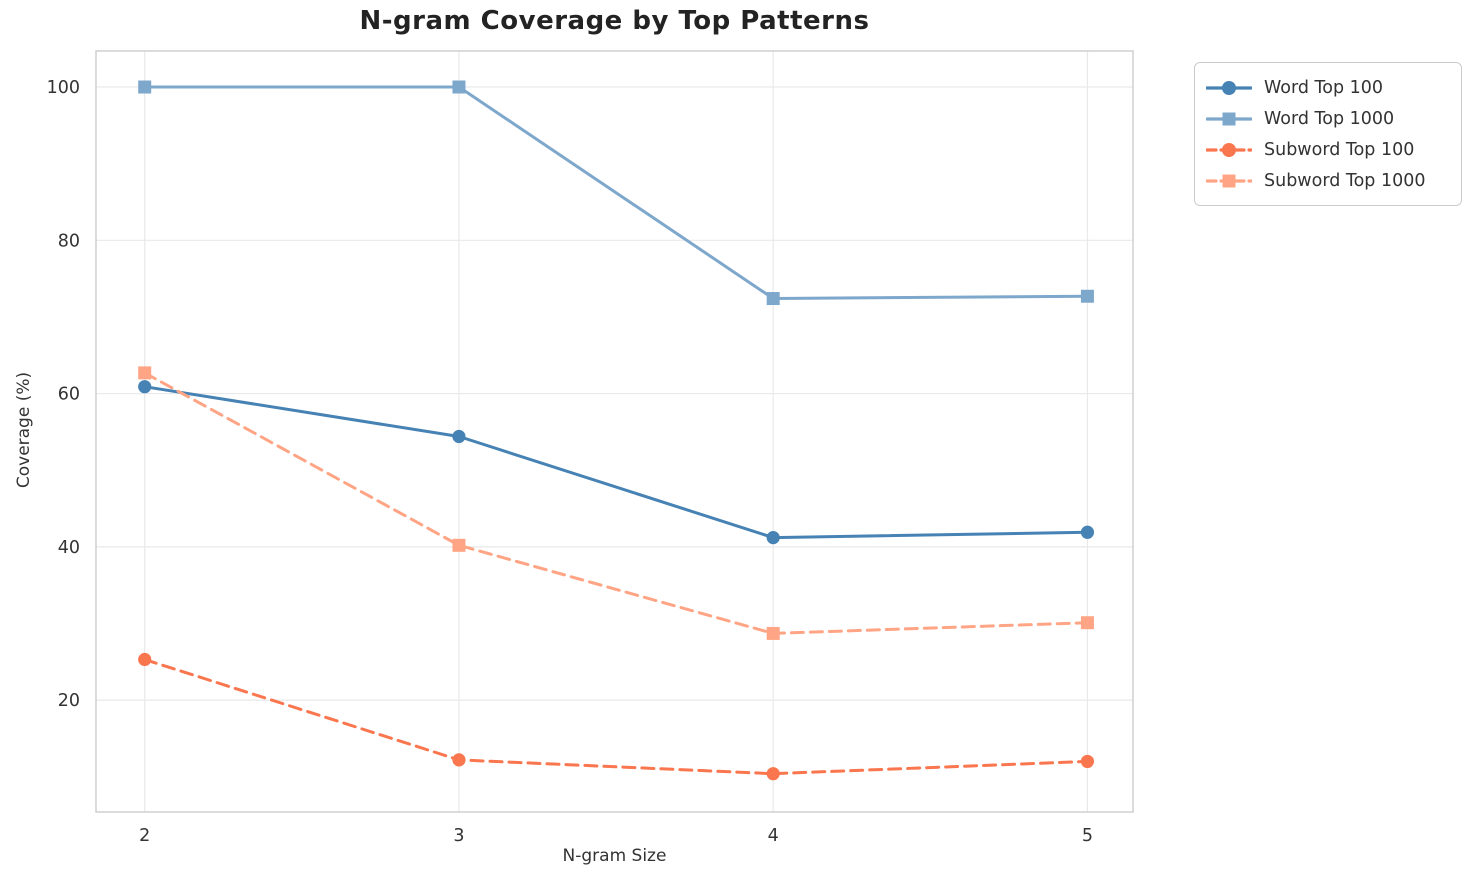 This screenshot has width=1478, height=885. Describe the element at coordinates (63, 88) in the screenshot. I see `y-tick-label-100: 100` at that location.